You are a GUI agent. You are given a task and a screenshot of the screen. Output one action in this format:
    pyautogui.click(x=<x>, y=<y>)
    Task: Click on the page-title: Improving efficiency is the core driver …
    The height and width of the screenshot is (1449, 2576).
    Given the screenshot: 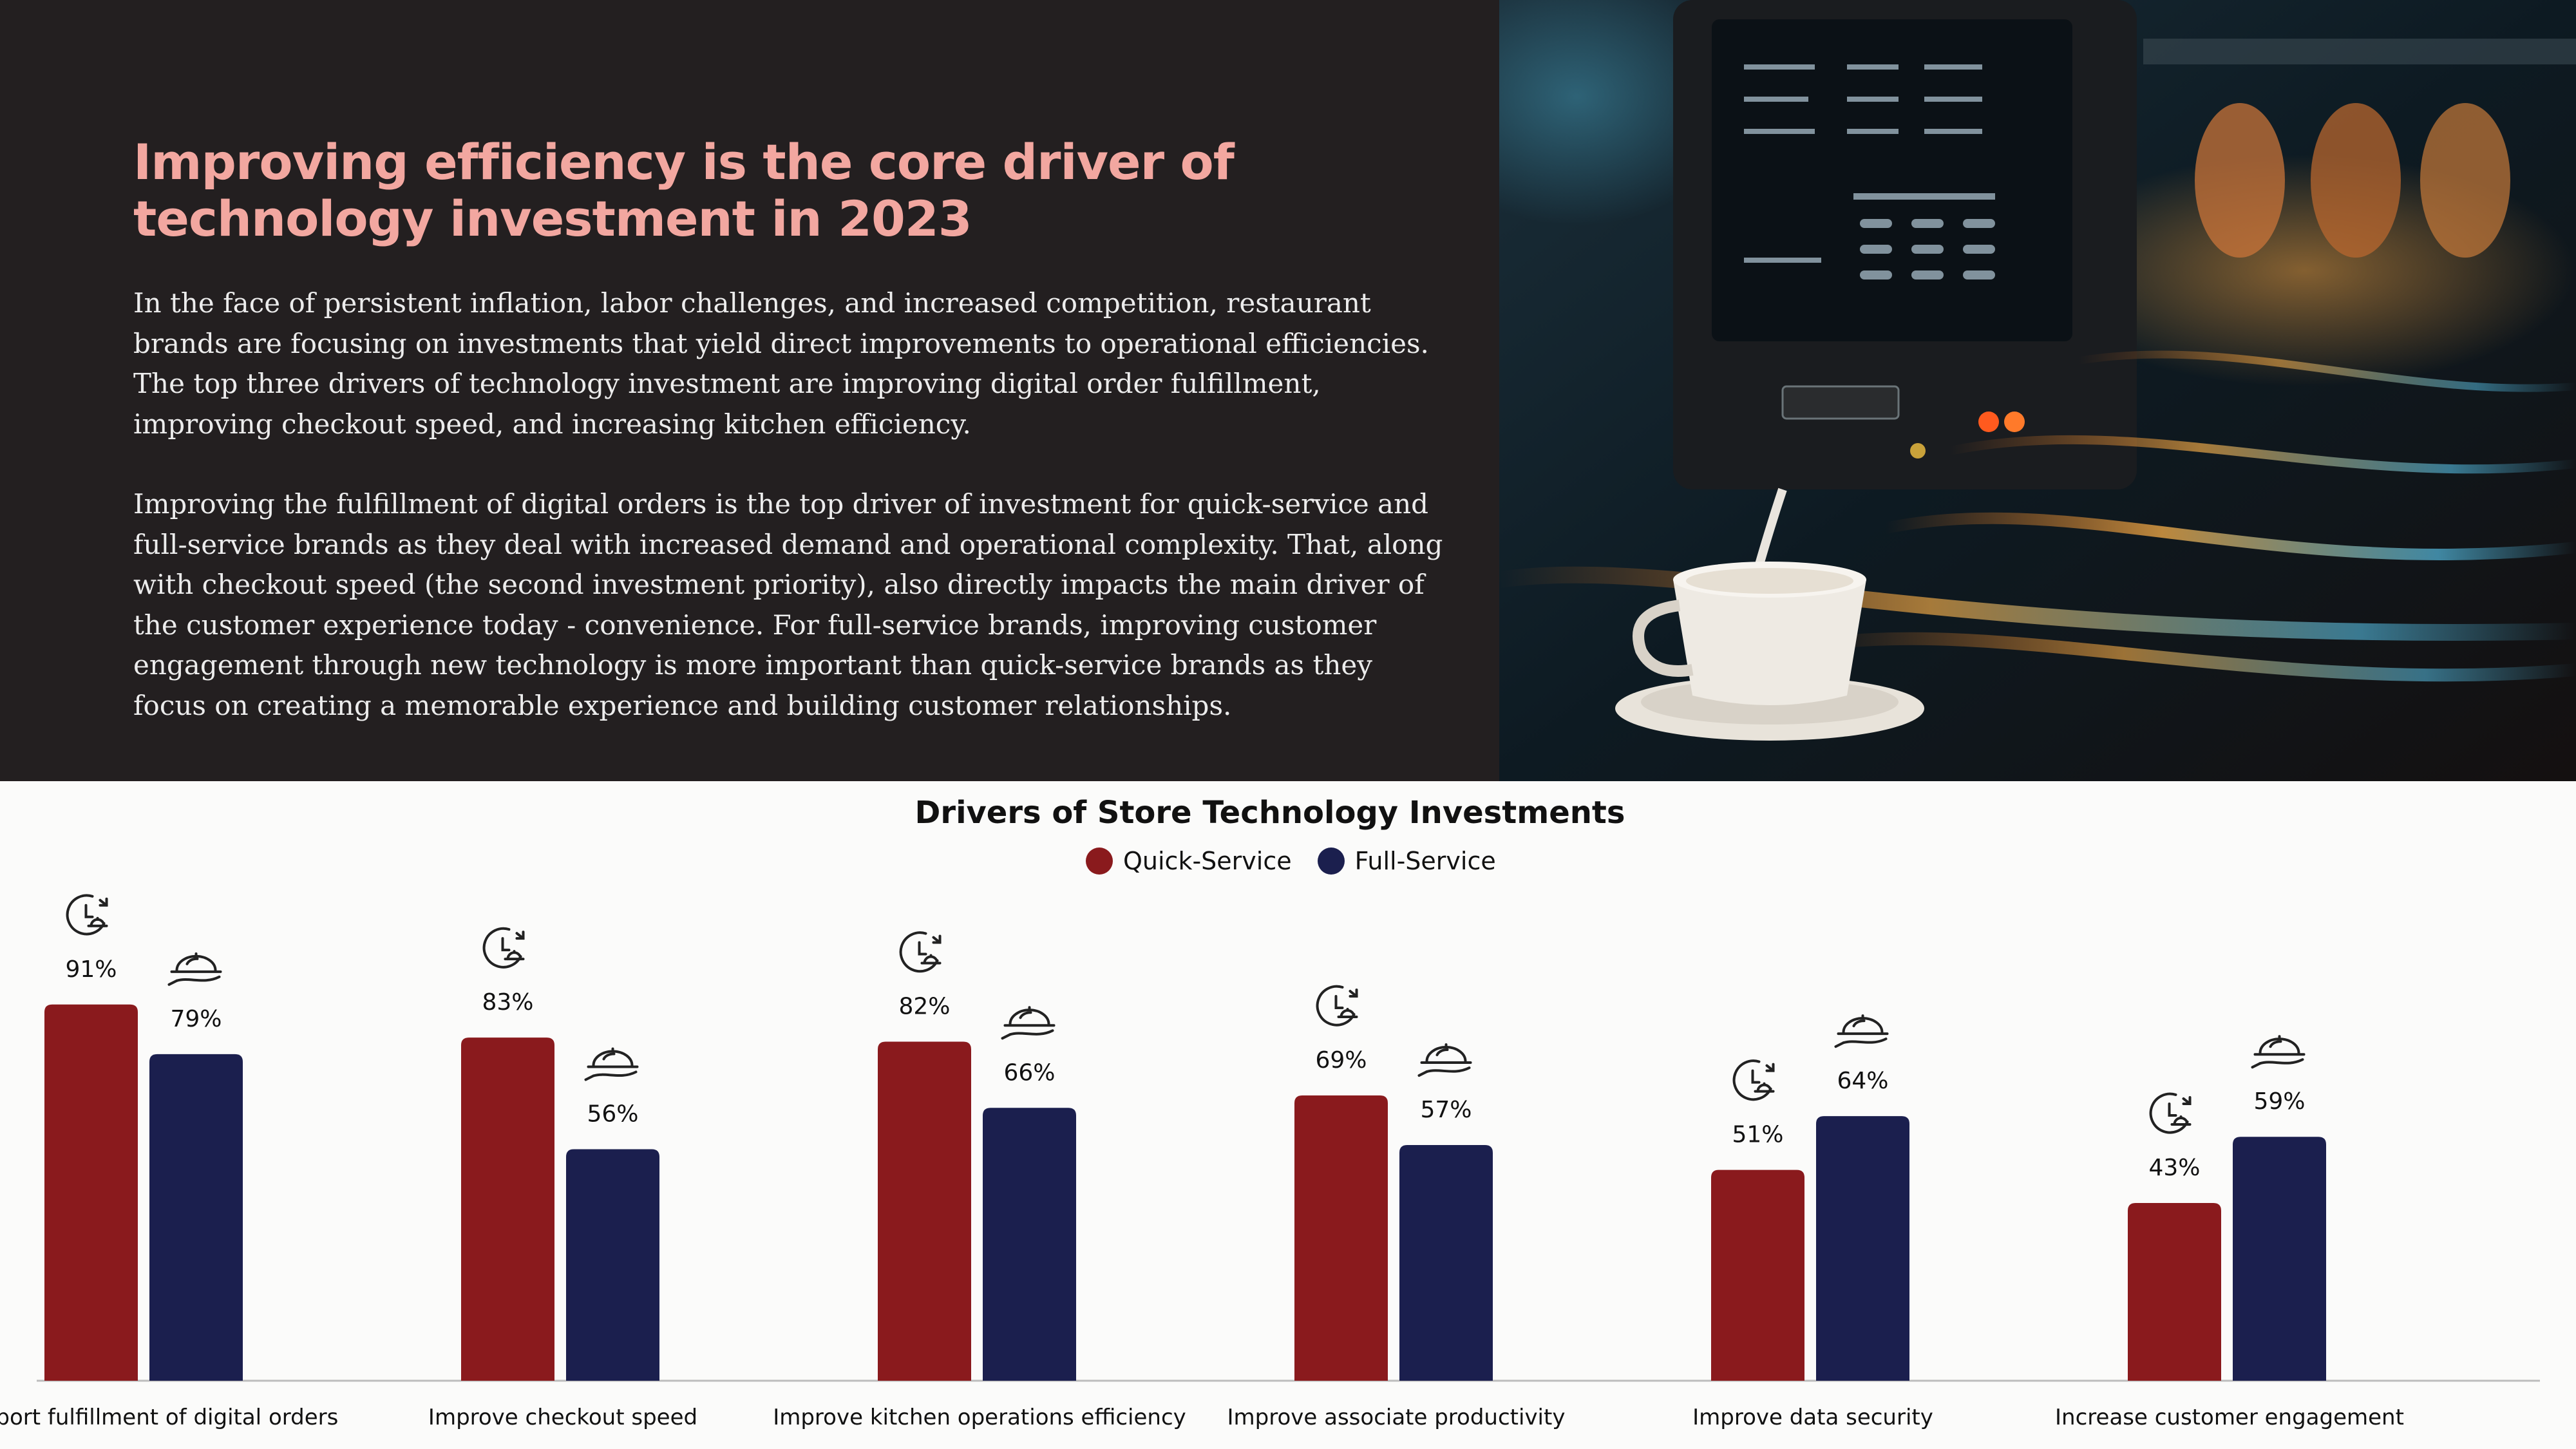 What is the action you would take?
    pyautogui.click(x=684, y=190)
    